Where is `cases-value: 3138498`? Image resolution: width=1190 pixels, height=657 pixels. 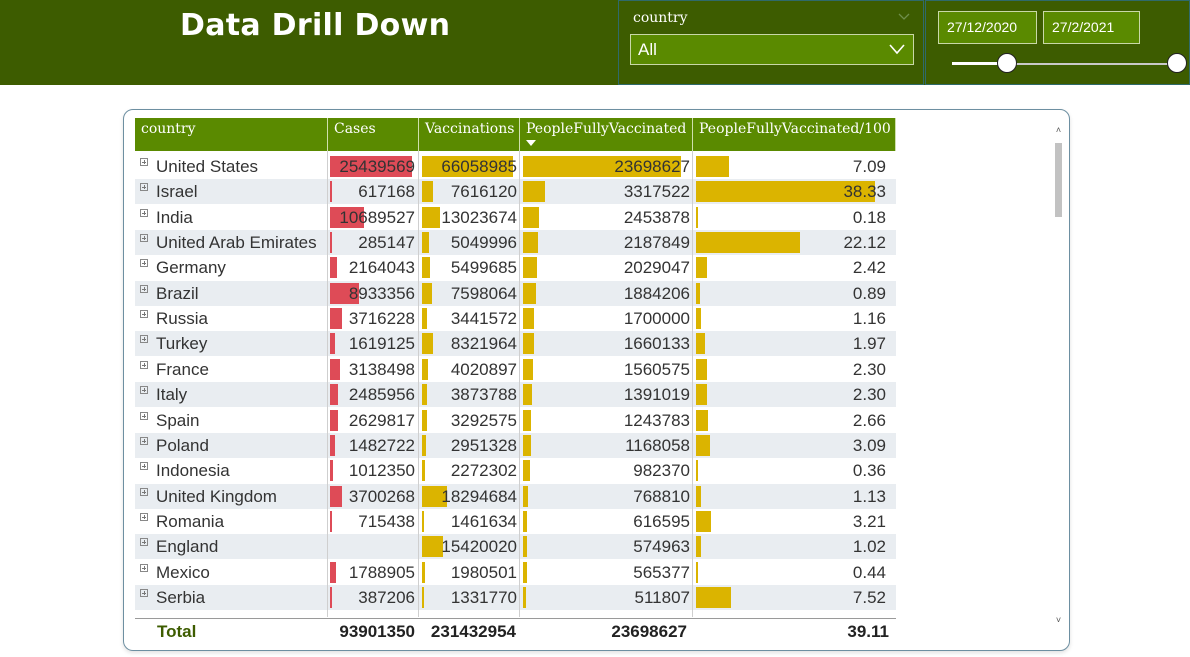 cases-value: 3138498 is located at coordinates (381, 369).